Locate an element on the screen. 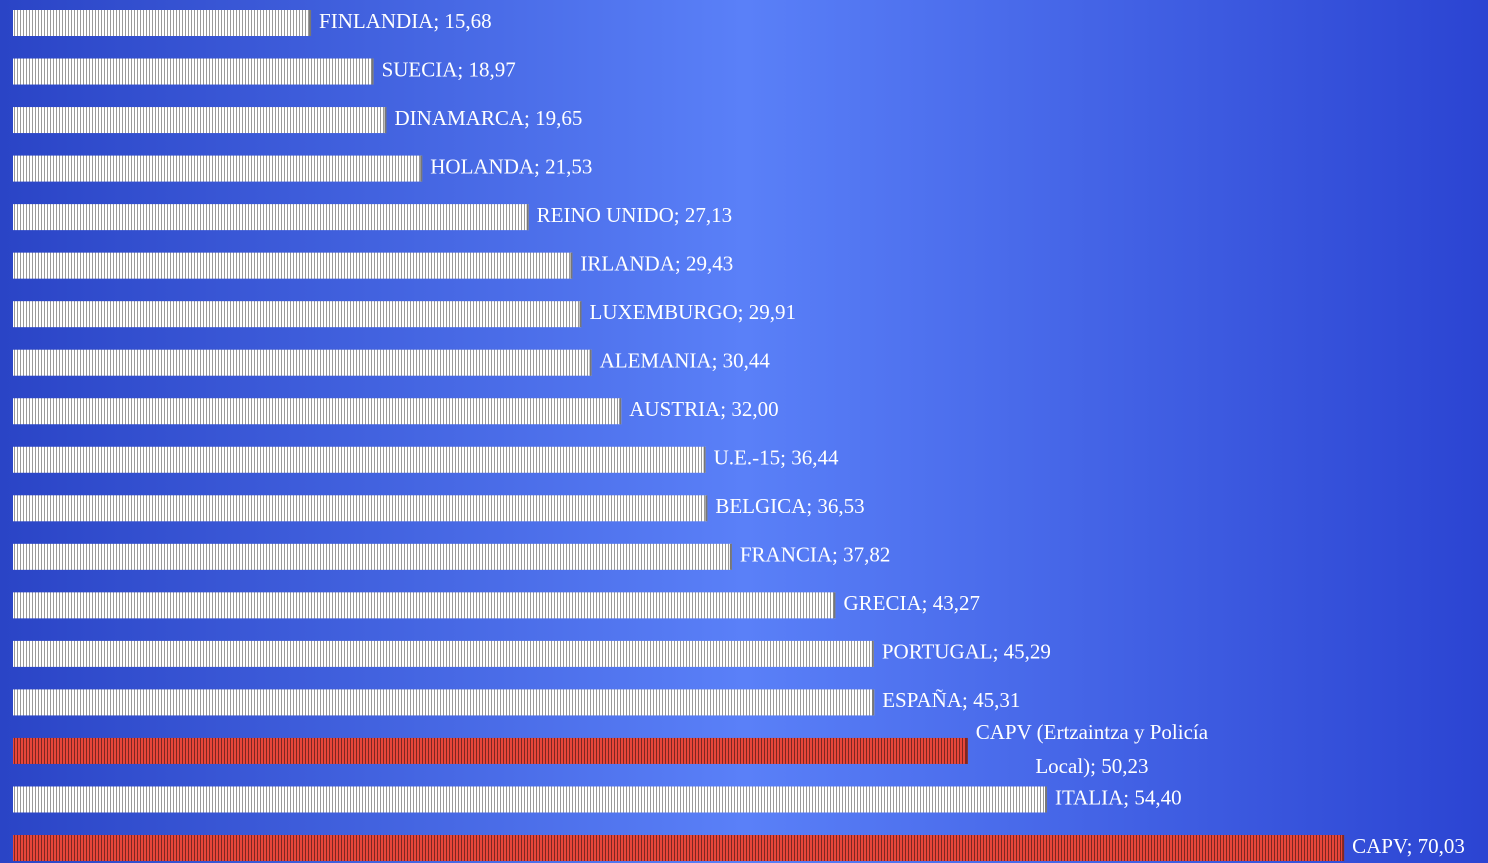 Image resolution: width=1488 pixels, height=863 pixels. data-label: ESPAÑA; 45,31 is located at coordinates (951, 700).